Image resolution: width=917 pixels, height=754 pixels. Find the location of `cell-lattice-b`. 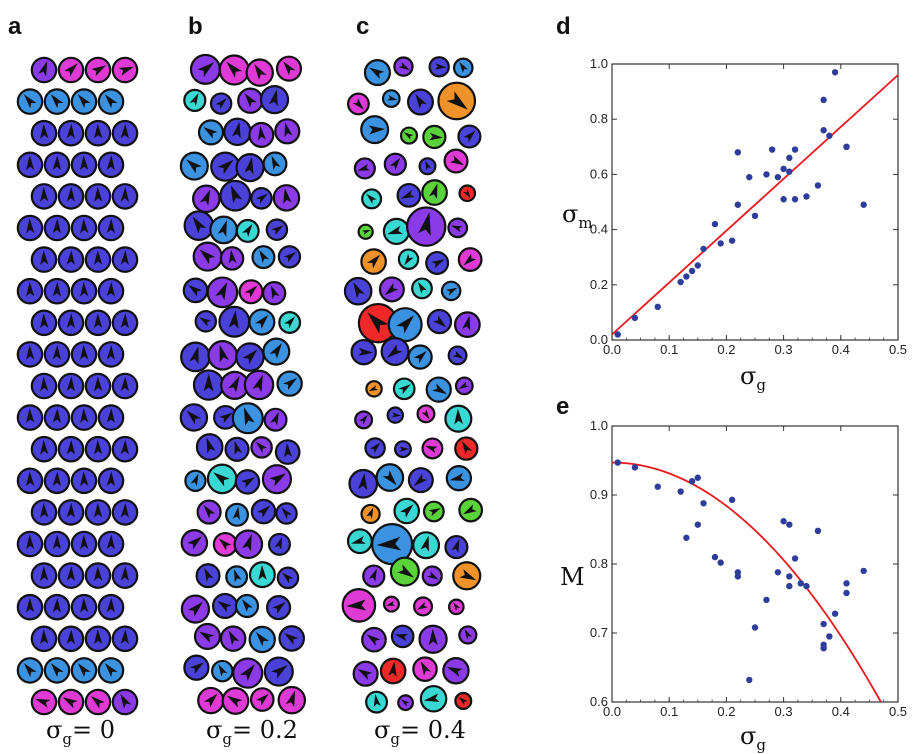

cell-lattice-b is located at coordinates (243, 384).